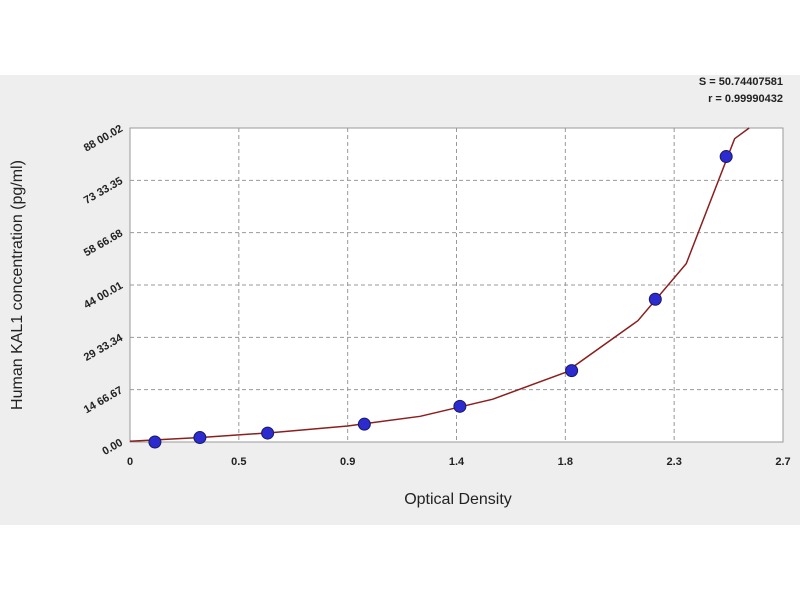  What do you see at coordinates (457, 462) in the screenshot?
I see `x-tick-label: 1.4` at bounding box center [457, 462].